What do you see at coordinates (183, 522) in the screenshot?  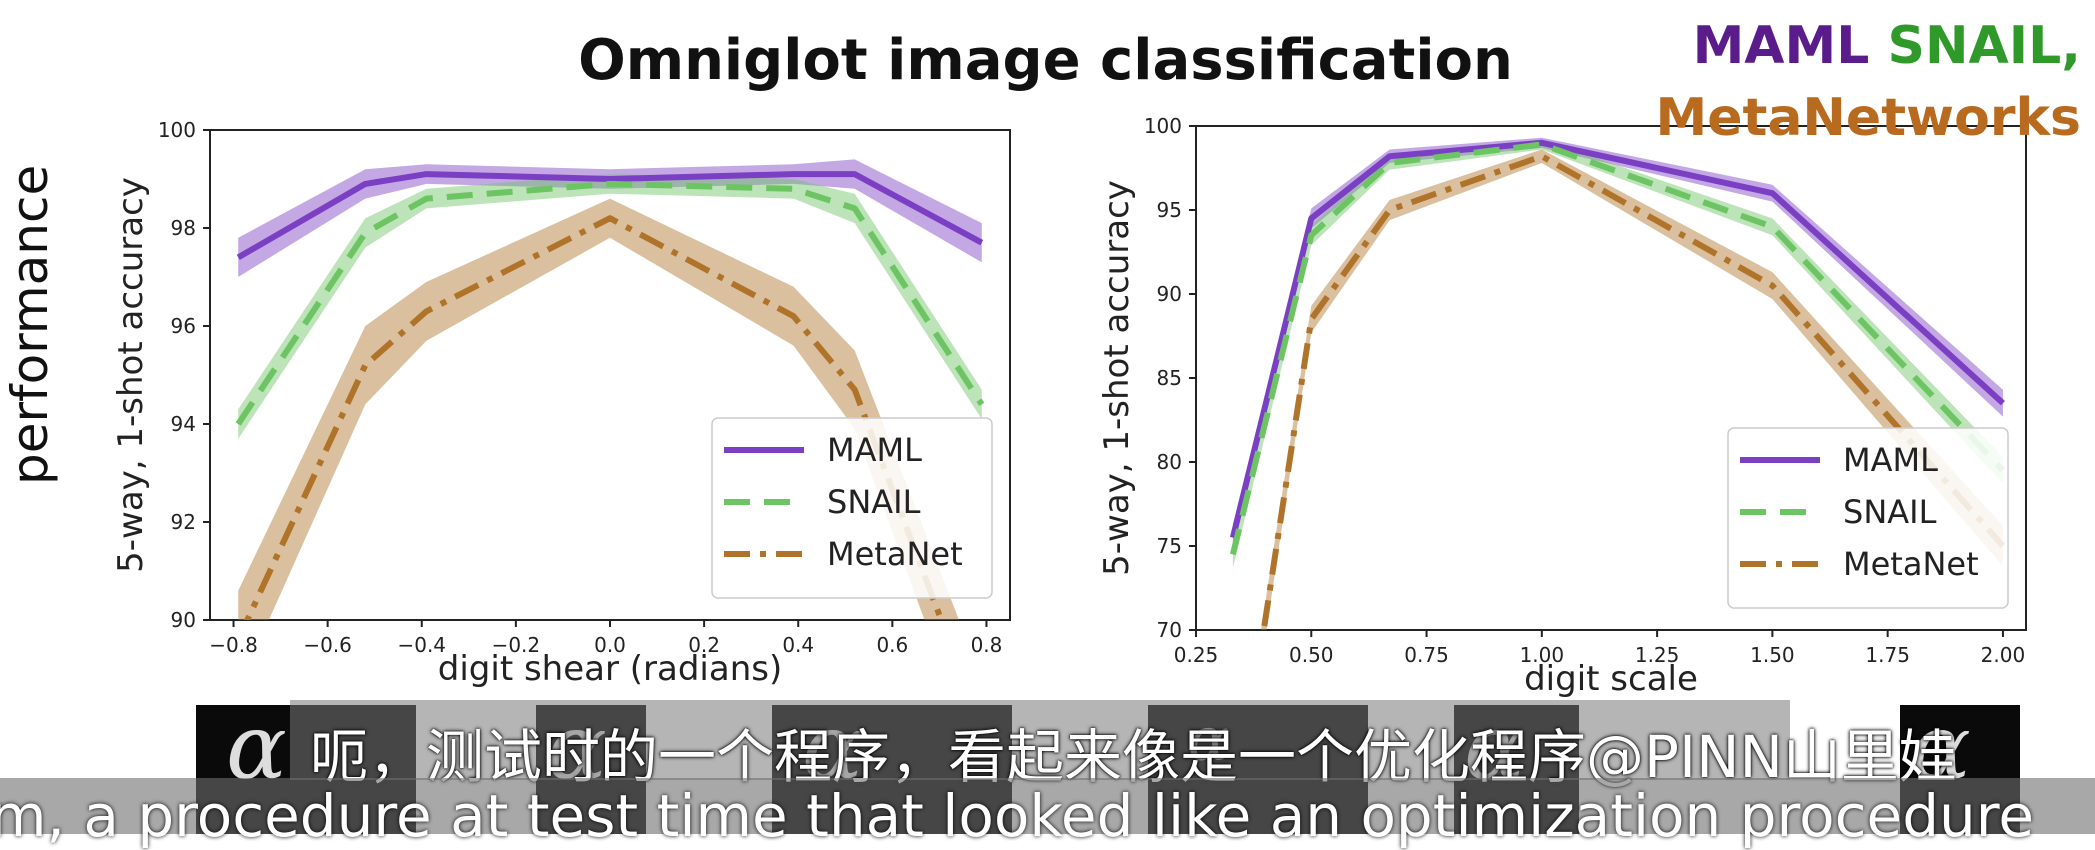 I see `y-tick-label: 92` at bounding box center [183, 522].